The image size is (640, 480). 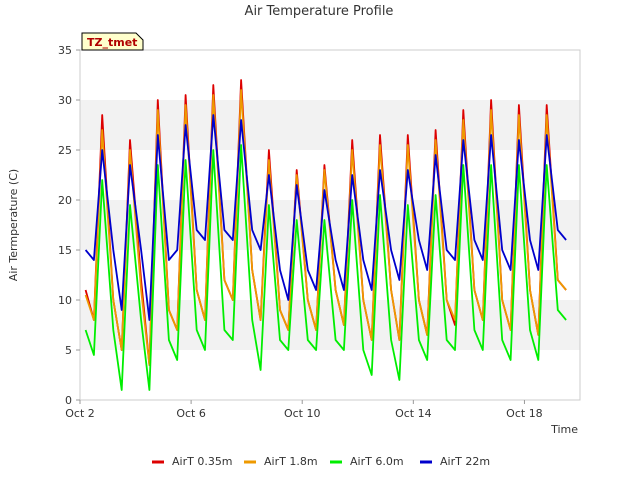 I want to click on x-tick-label: Oct 6, so click(x=191, y=413).